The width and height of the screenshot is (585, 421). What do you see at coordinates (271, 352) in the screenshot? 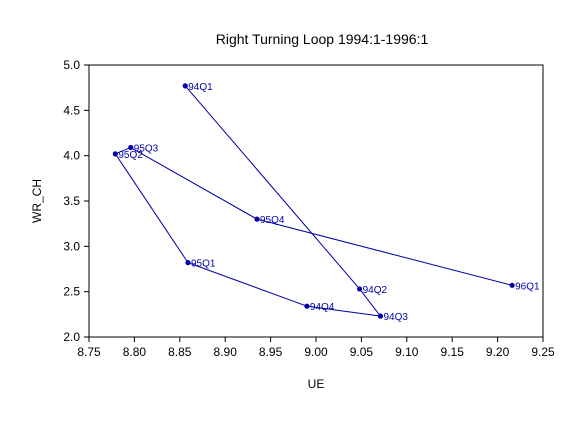
I see `x-tick-label: 8.95` at bounding box center [271, 352].